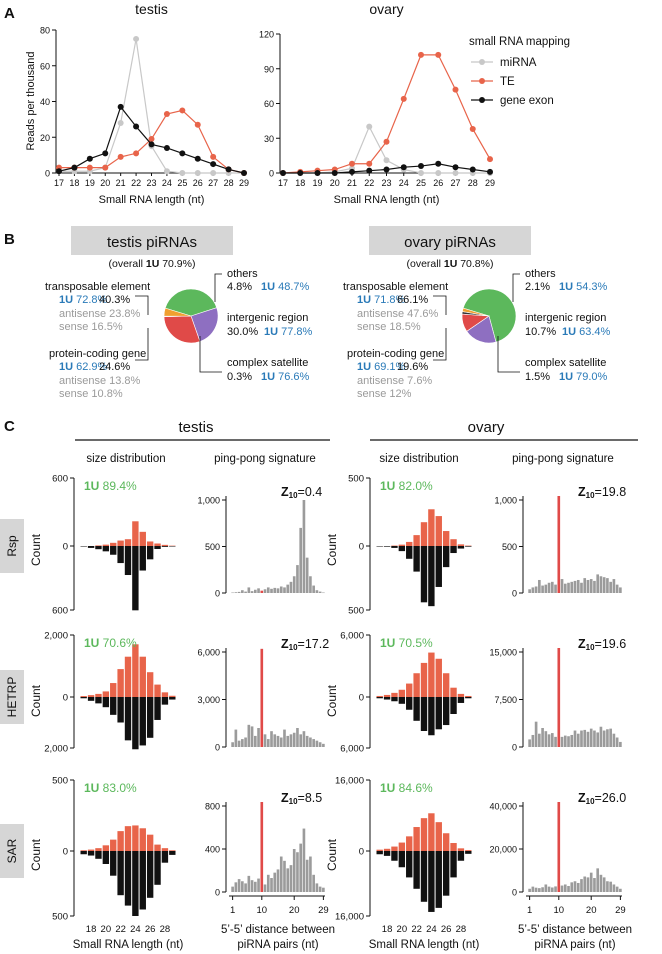 The width and height of the screenshot is (662, 954). I want to click on title-box, so click(152, 240).